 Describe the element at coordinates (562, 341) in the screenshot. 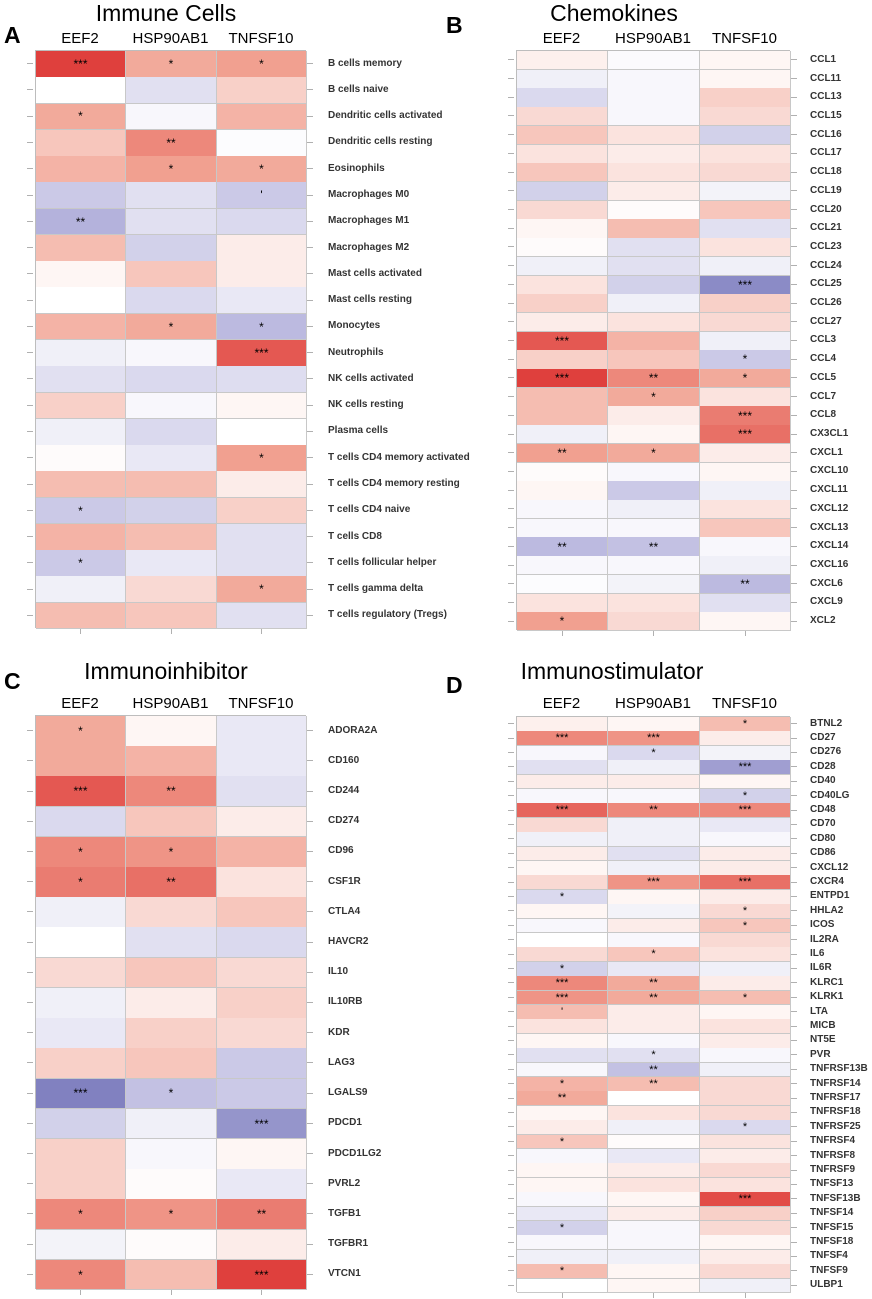

I see `panel-b-heatmap-cell: ***` at that location.